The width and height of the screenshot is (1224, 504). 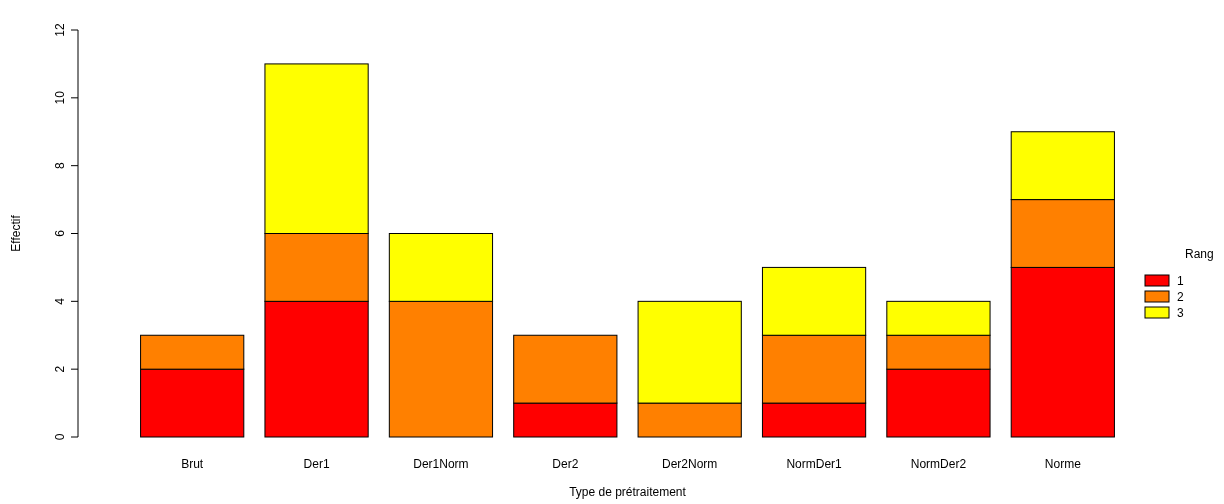 What do you see at coordinates (60, 30) in the screenshot?
I see `y-tick-label: 12` at bounding box center [60, 30].